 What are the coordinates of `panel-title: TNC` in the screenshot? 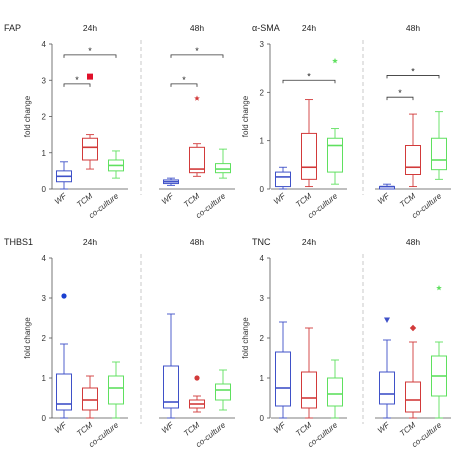 It's located at (261, 242).